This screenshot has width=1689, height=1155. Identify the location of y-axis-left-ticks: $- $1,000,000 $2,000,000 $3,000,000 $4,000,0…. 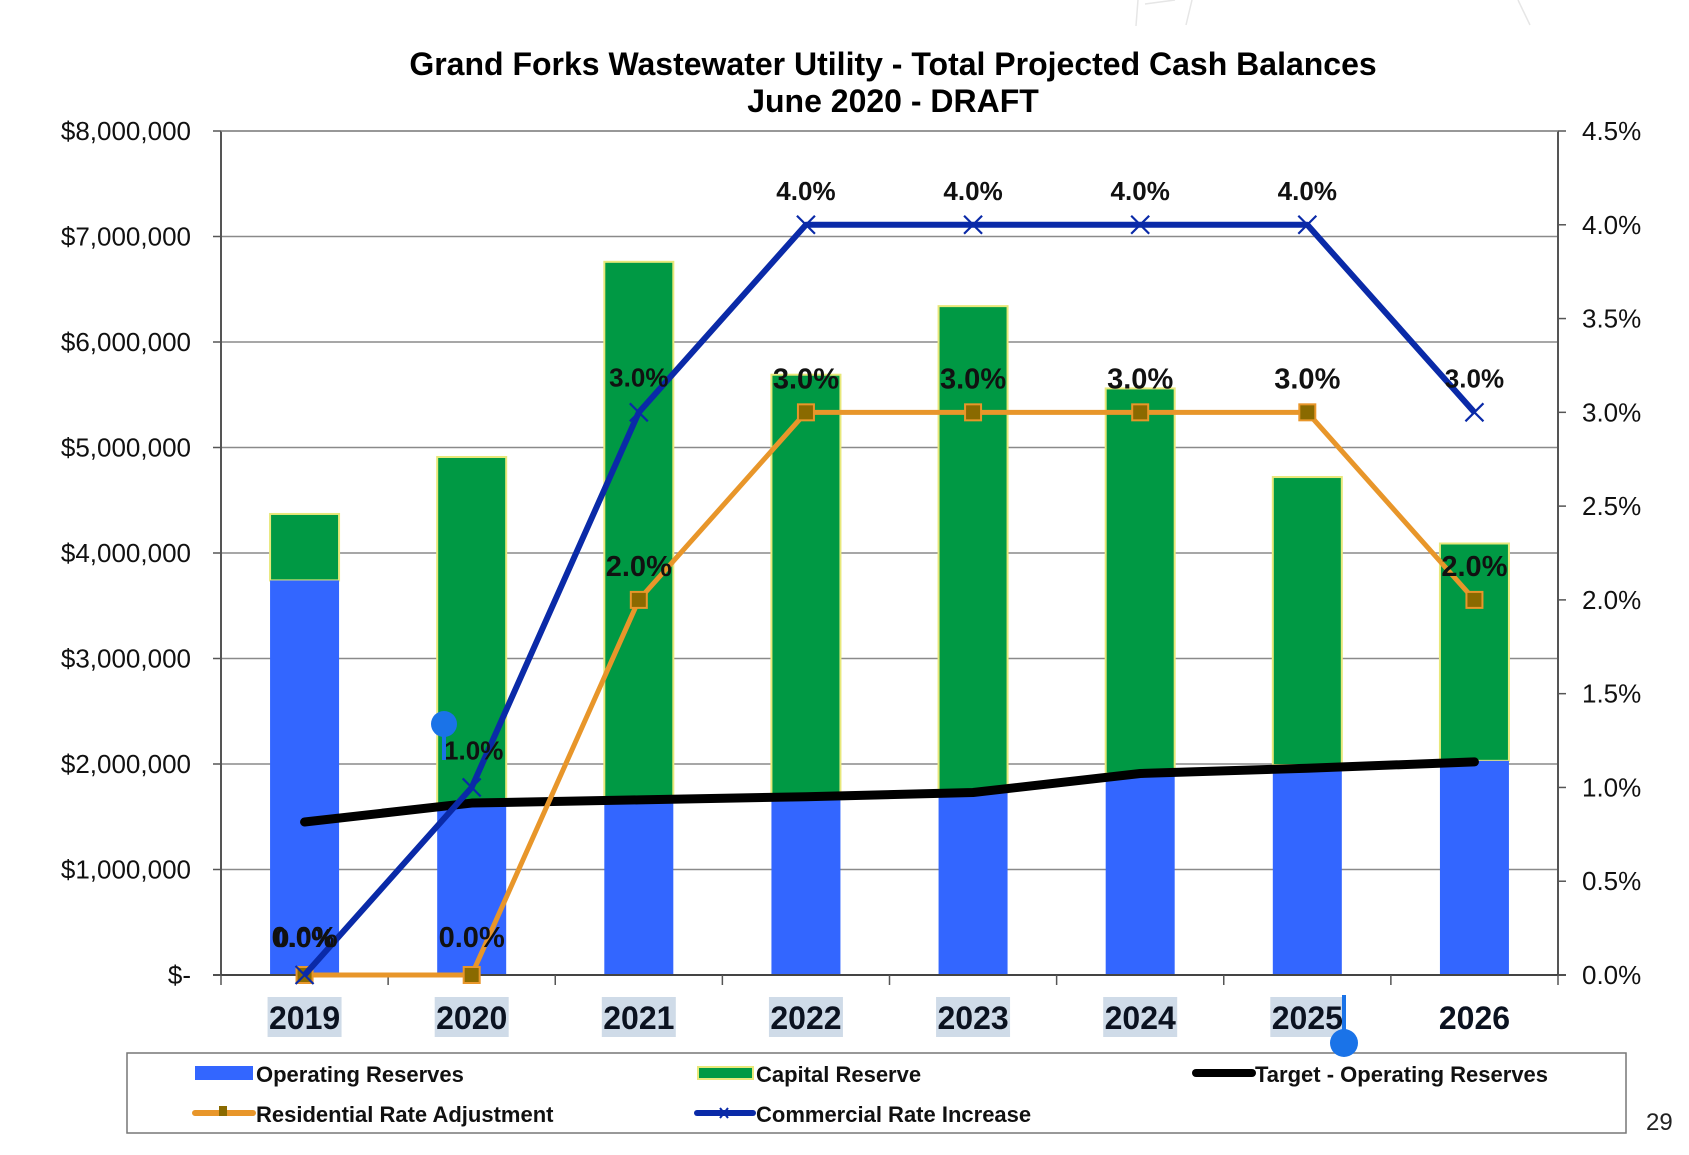
(141, 553).